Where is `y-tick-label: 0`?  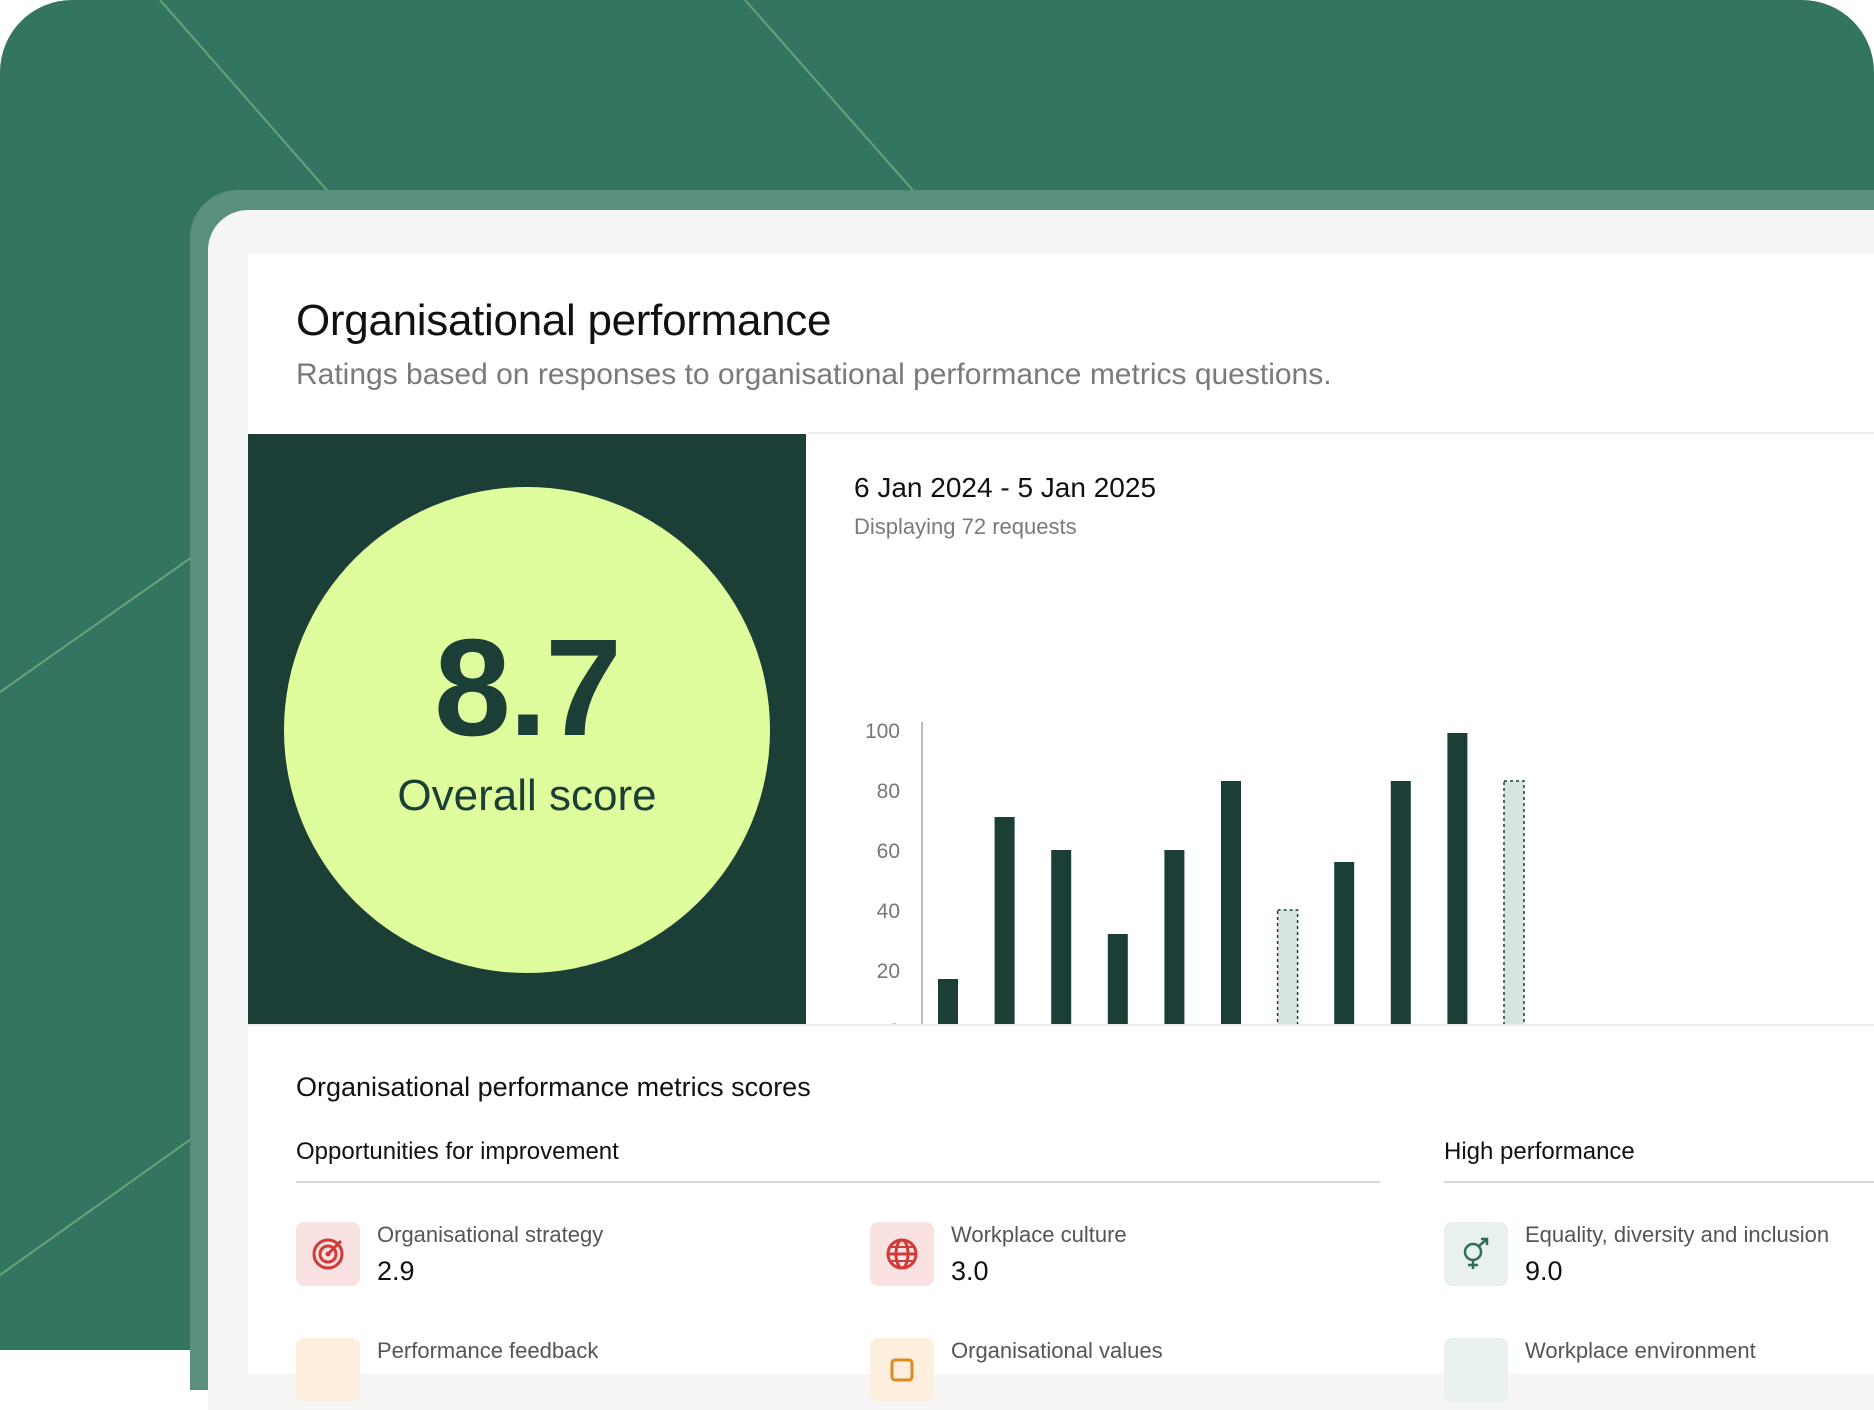
y-tick-label: 0 is located at coordinates (894, 1022).